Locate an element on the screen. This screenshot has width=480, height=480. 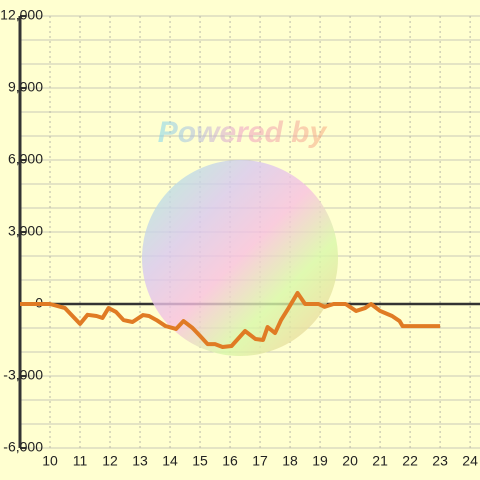
x-tick-label: 16 is located at coordinates (230, 461).